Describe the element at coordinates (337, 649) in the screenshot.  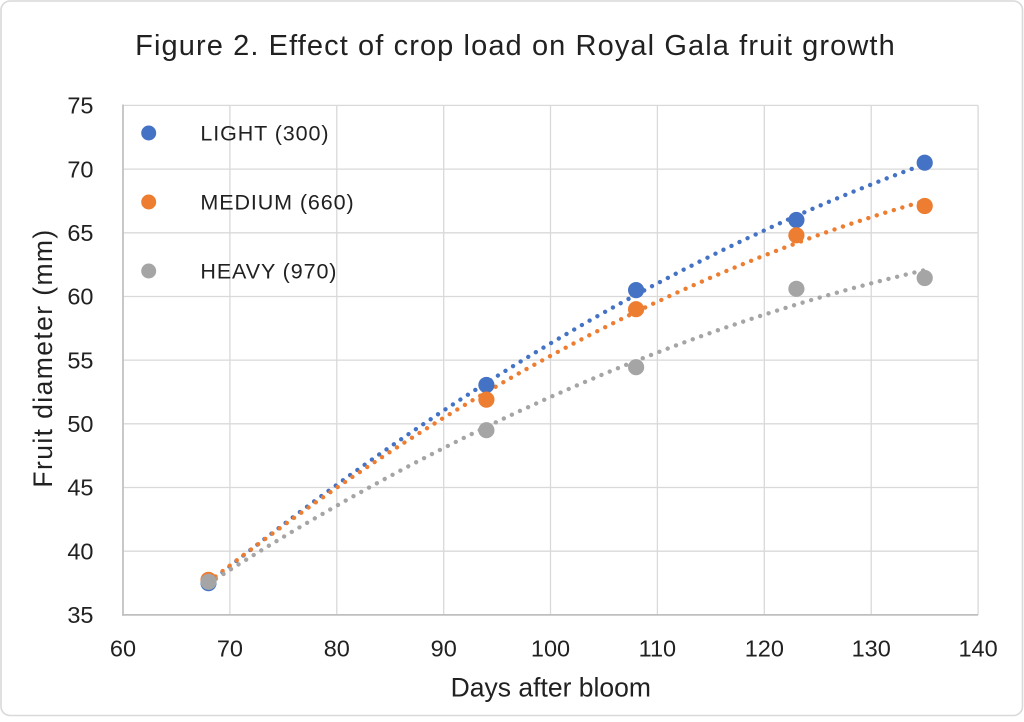
I see `svg-text: 80` at that location.